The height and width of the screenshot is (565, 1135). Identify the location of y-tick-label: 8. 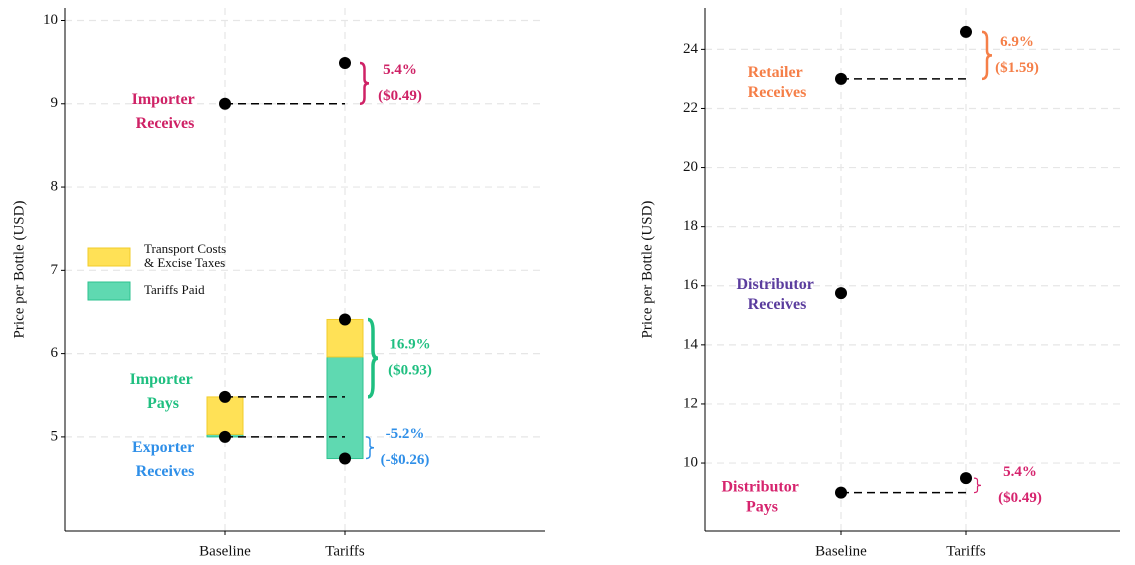
(55, 186).